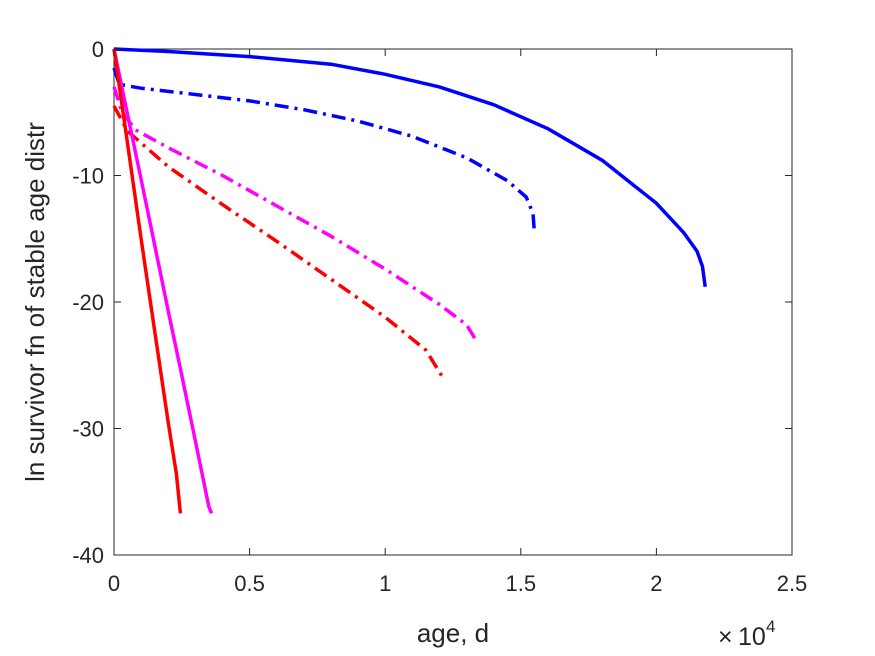 The width and height of the screenshot is (875, 656). Describe the element at coordinates (792, 583) in the screenshot. I see `x-tick-label: 2.5` at that location.